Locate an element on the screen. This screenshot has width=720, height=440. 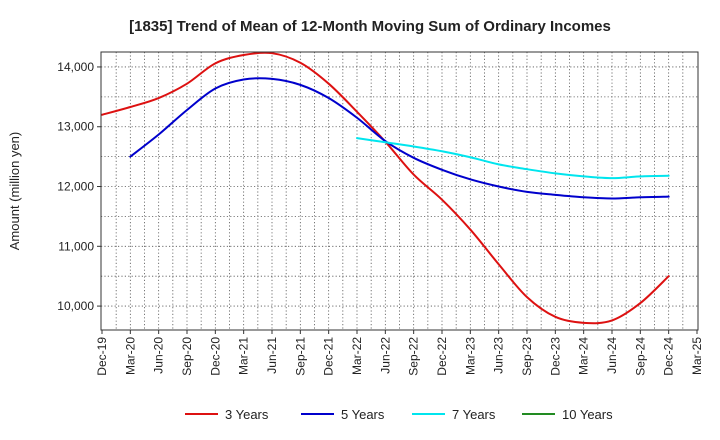
x-tick-label: Dec-22 is located at coordinates (442, 356).